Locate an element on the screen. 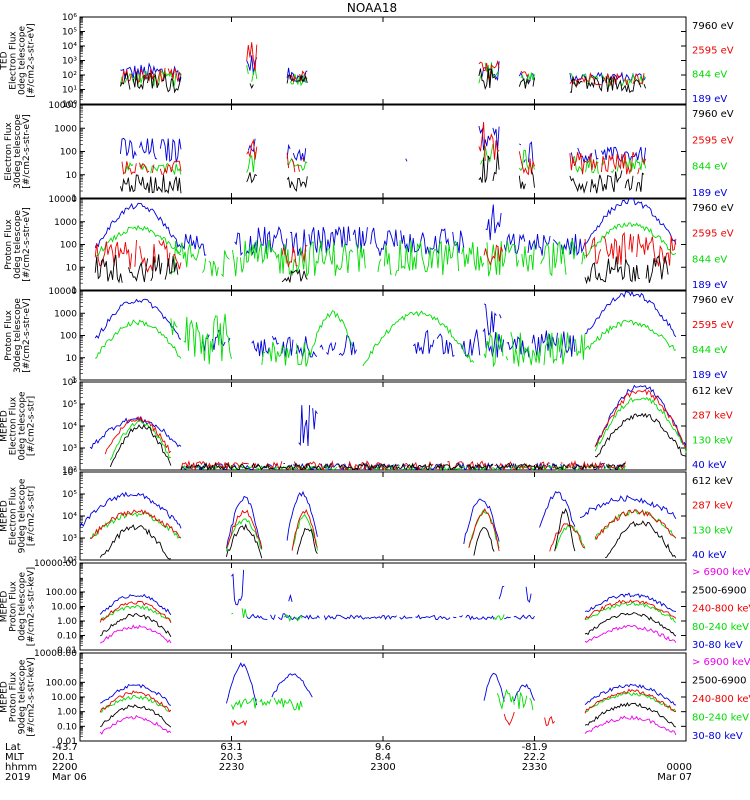 This screenshot has width=750, height=800. y-axis-label-line: 30deg telescope is located at coordinates (18, 151).